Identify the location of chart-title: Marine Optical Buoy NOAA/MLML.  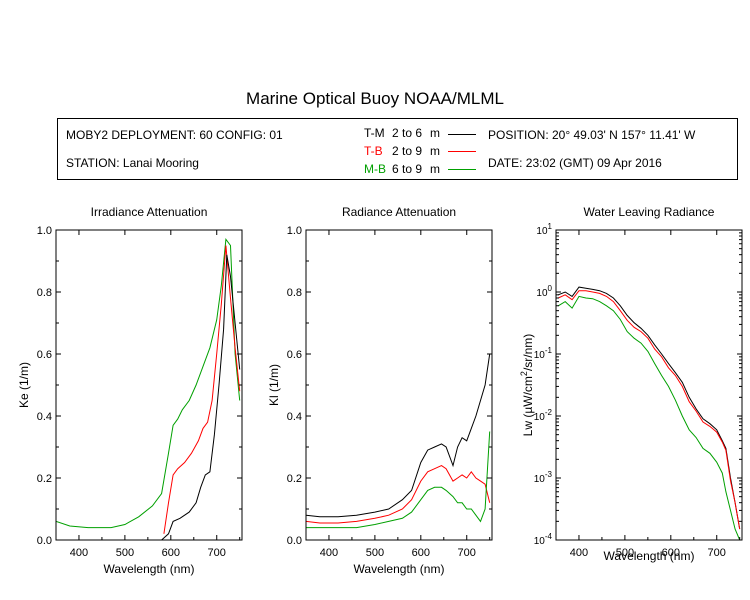
(375, 98).